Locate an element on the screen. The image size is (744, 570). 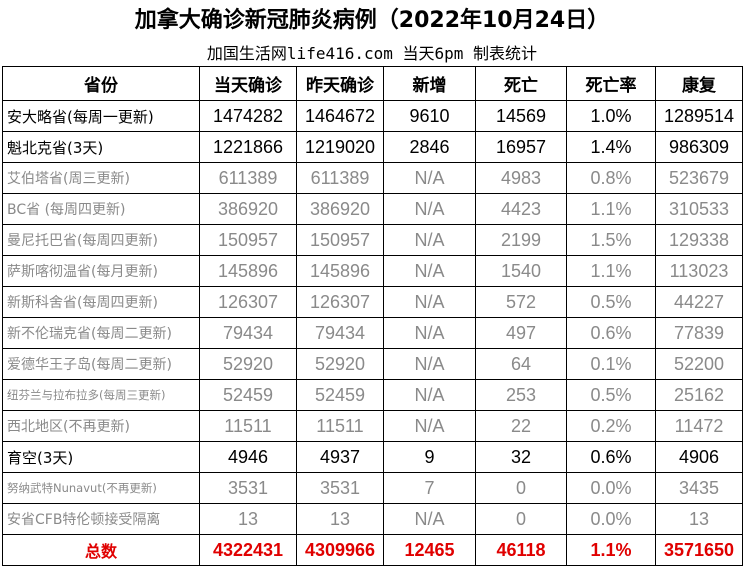
value-cell: 2846 is located at coordinates (429, 147).